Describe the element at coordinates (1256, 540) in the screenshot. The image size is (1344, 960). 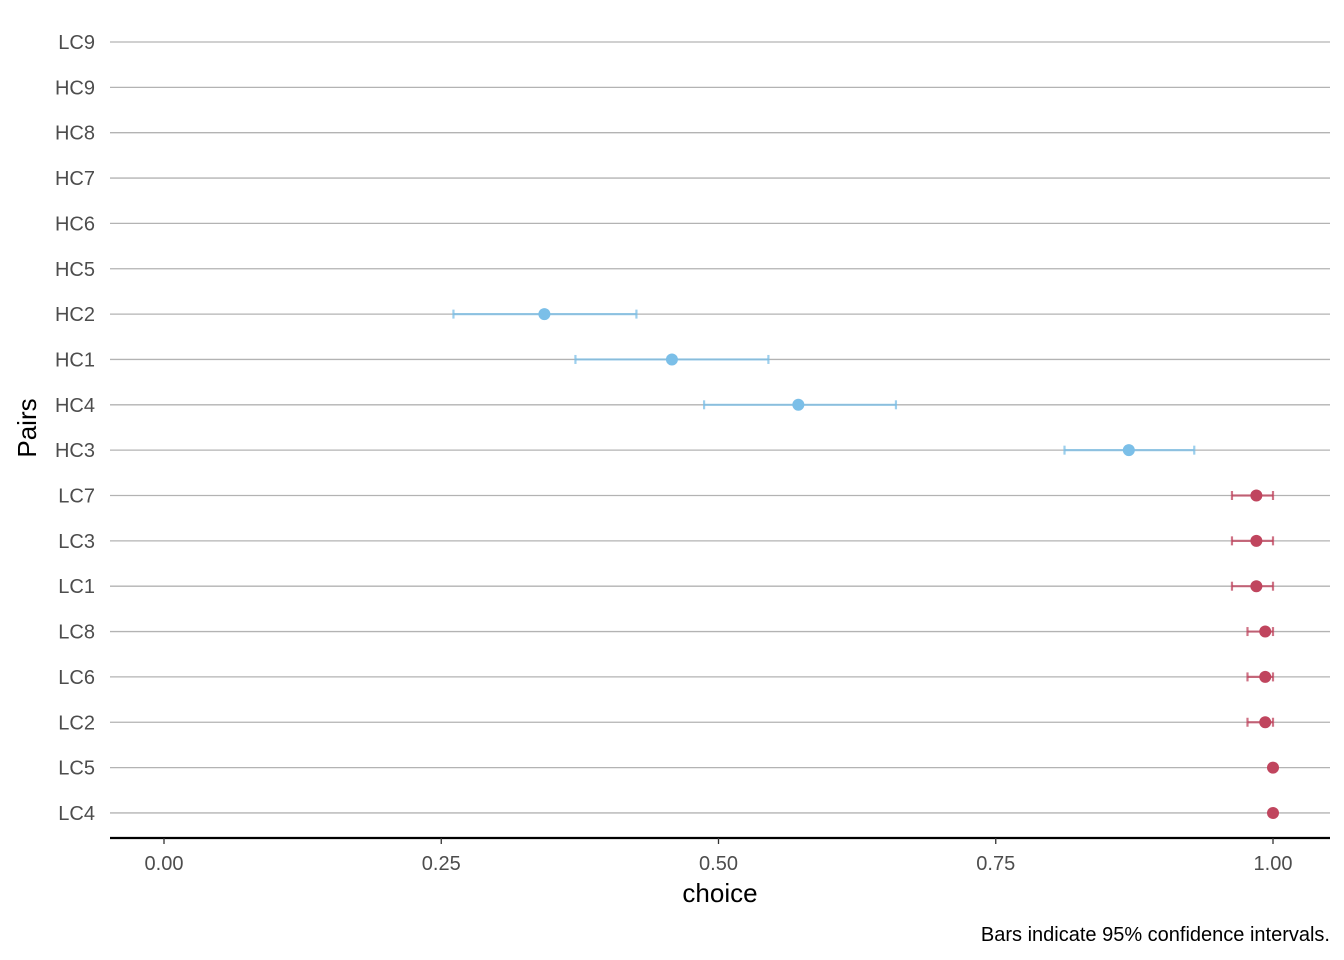
I see `point-lc3` at that location.